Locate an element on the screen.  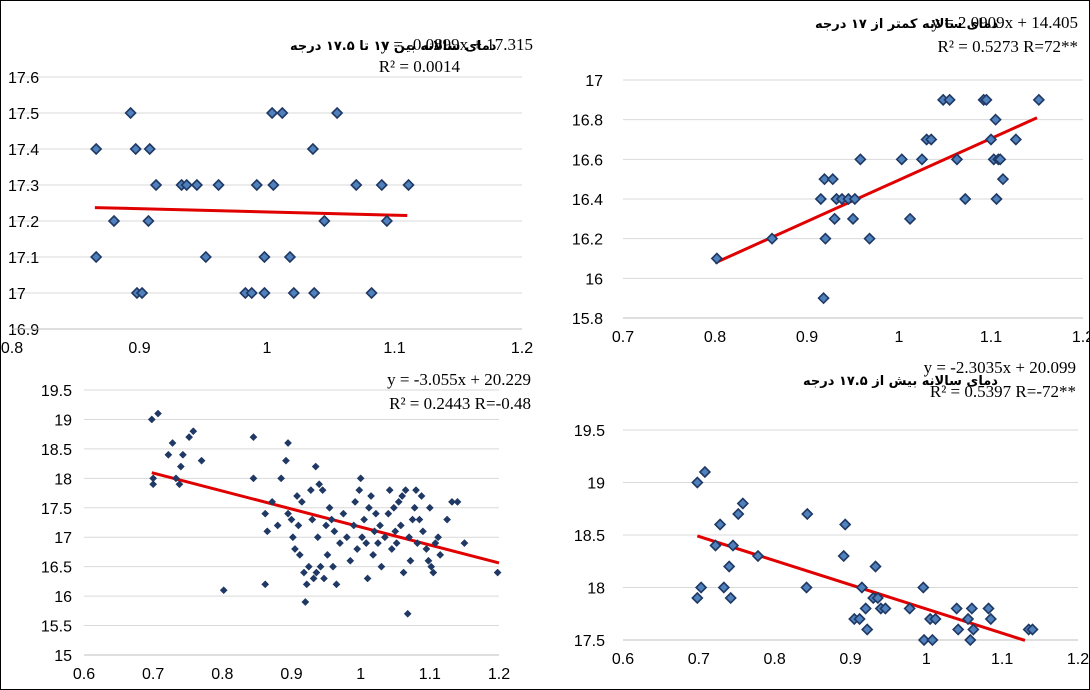
y-tick-label: 17.4 is located at coordinates (23, 150).